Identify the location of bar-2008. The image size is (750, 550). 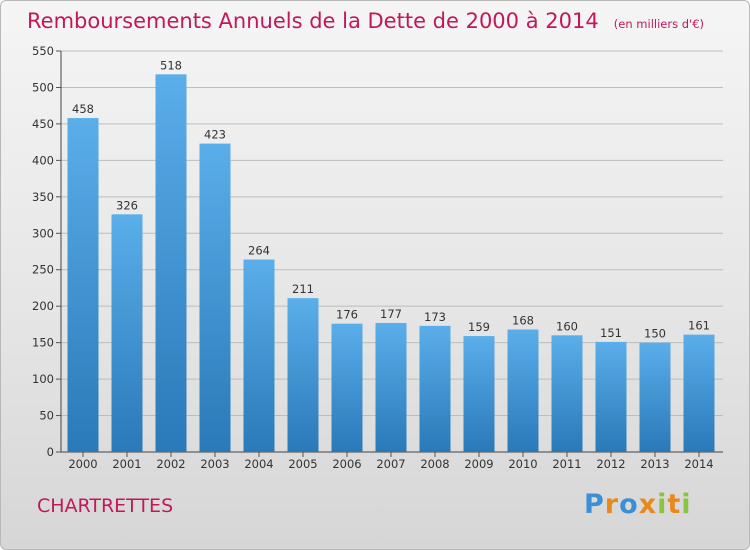
(435, 388).